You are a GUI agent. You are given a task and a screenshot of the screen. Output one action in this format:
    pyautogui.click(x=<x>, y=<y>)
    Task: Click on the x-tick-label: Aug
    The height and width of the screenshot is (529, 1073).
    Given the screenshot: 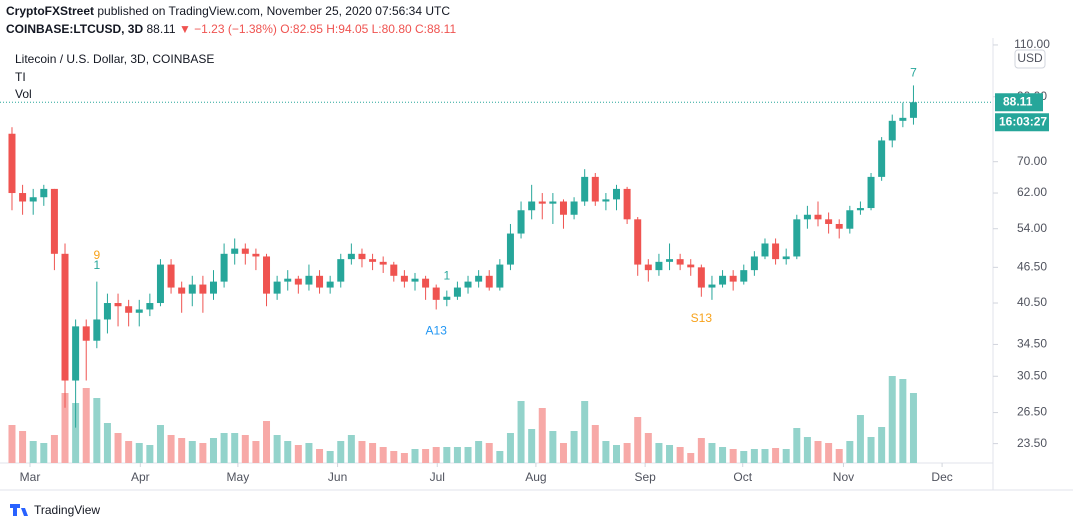 What is the action you would take?
    pyautogui.click(x=535, y=477)
    